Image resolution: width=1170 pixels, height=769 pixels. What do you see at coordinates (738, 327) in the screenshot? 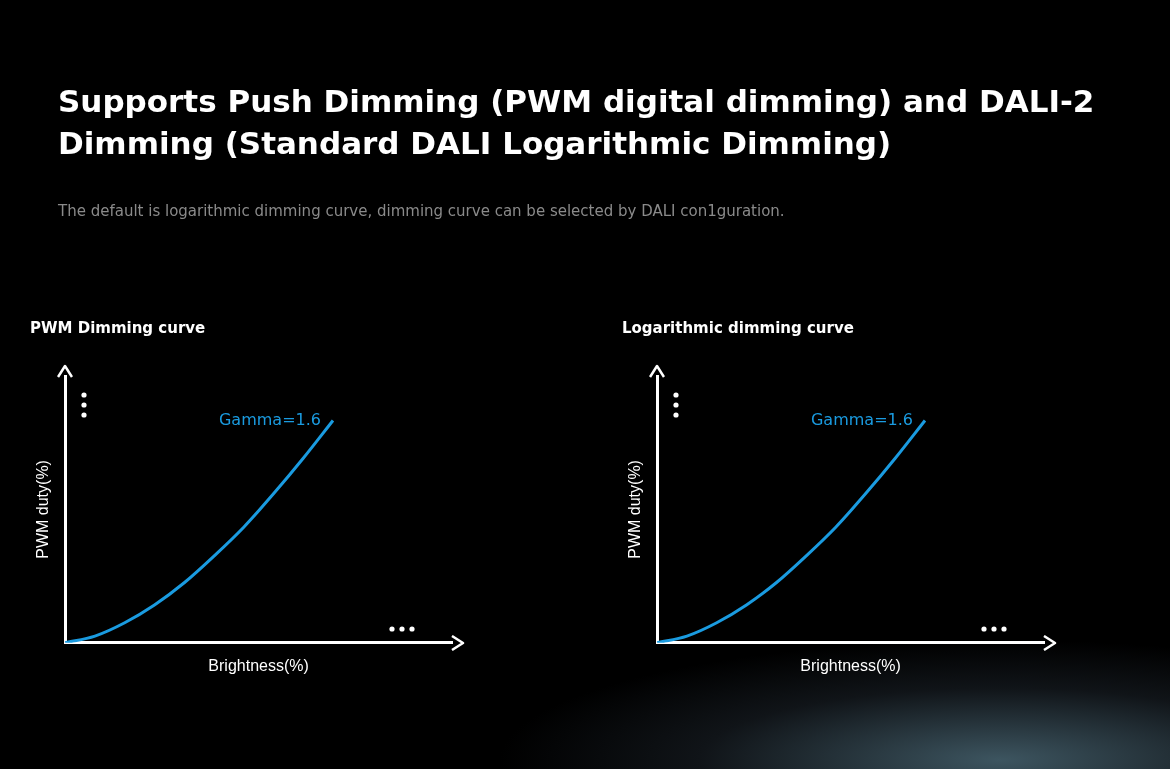
I see `chart-title: Logarithmic dimming curve` at bounding box center [738, 327].